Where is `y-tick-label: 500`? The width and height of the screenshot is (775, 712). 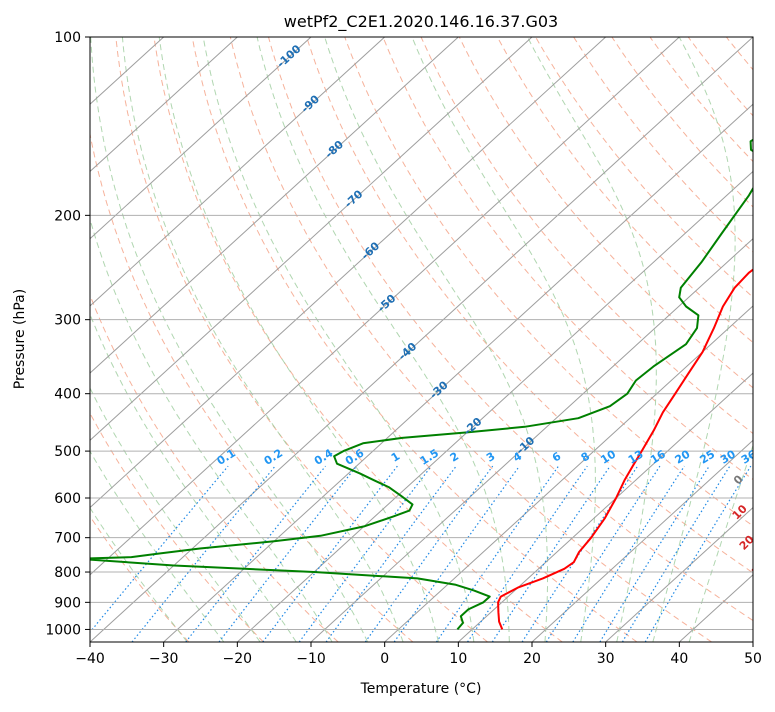 y-tick-label: 500 is located at coordinates (67, 452).